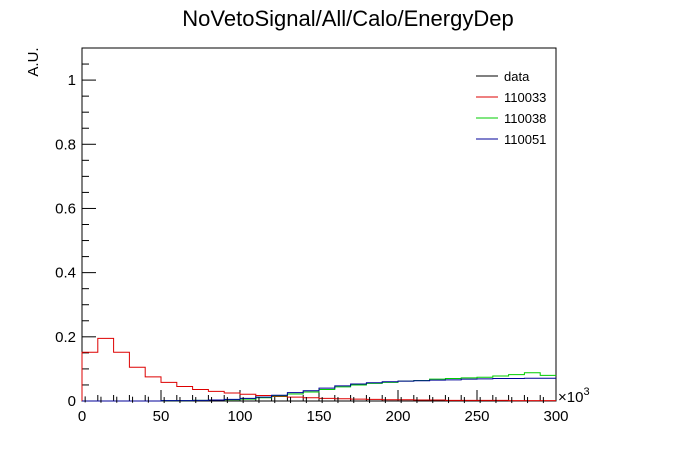 The image size is (696, 472). I want to click on legend-label: 110038, so click(525, 118).